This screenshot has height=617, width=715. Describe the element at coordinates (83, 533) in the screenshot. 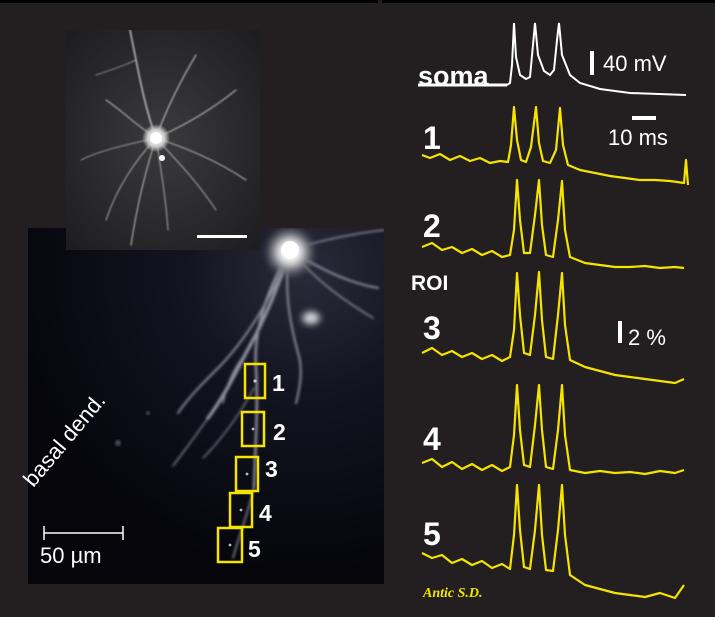

I see `scale-bar-50um` at that location.